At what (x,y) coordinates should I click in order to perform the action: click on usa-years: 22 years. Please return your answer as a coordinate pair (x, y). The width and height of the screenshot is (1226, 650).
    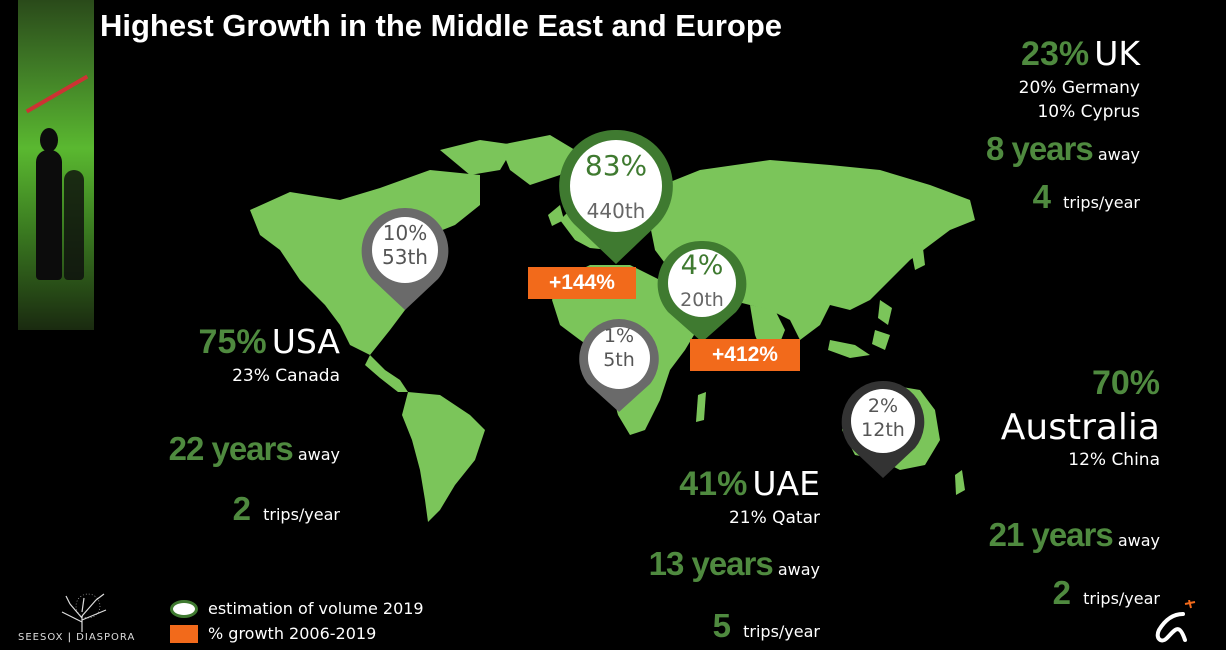
    Looking at the image, I should click on (231, 448).